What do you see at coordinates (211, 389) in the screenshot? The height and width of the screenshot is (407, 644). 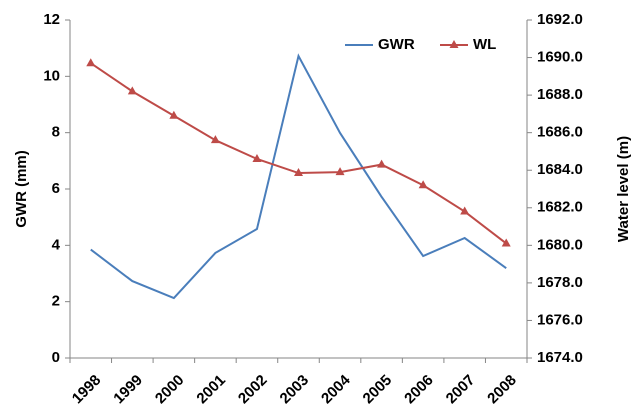 I see `x-tick-label: 2001` at bounding box center [211, 389].